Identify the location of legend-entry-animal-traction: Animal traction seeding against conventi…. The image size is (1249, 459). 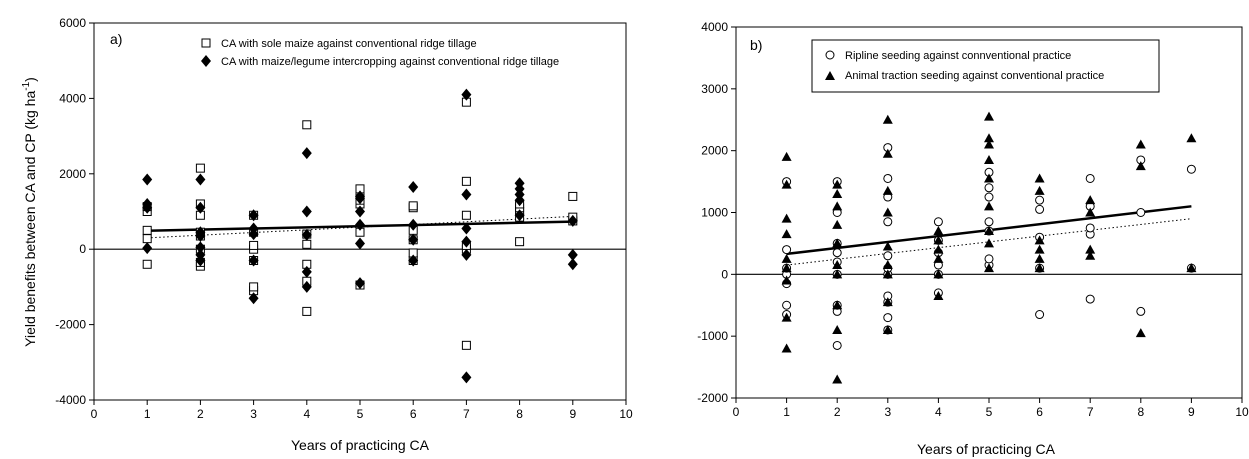
(964, 76).